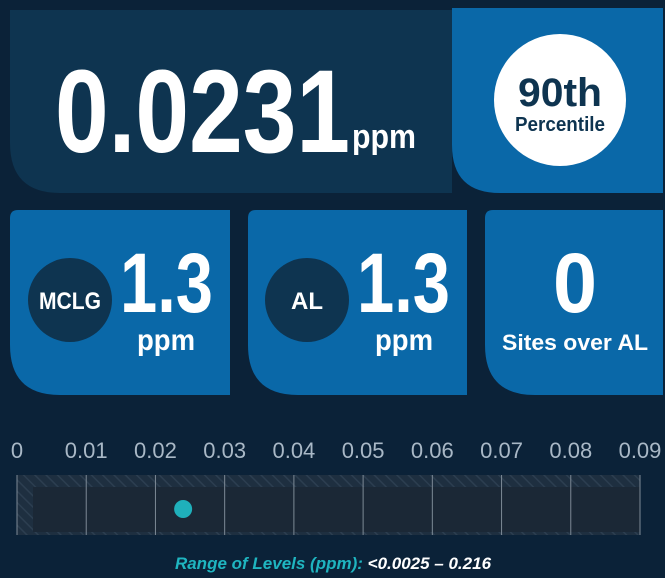 Image resolution: width=665 pixels, height=578 pixels. Describe the element at coordinates (269, 563) in the screenshot. I see `footer-label: Range of Levels (ppm):` at that location.